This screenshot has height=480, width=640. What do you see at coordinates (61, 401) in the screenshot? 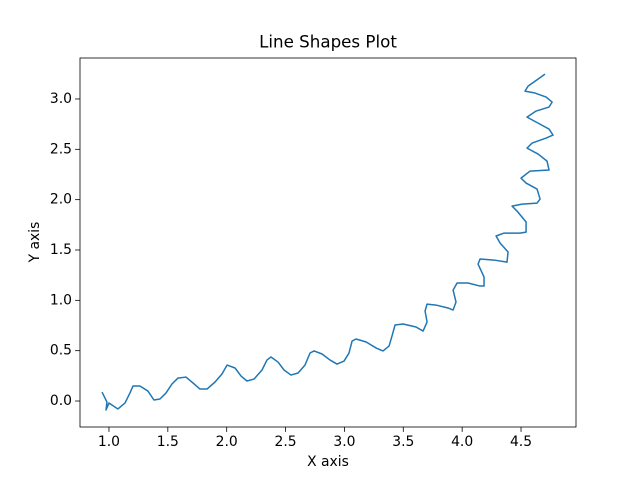
I see `y-tick-label: 0.0` at bounding box center [61, 401].